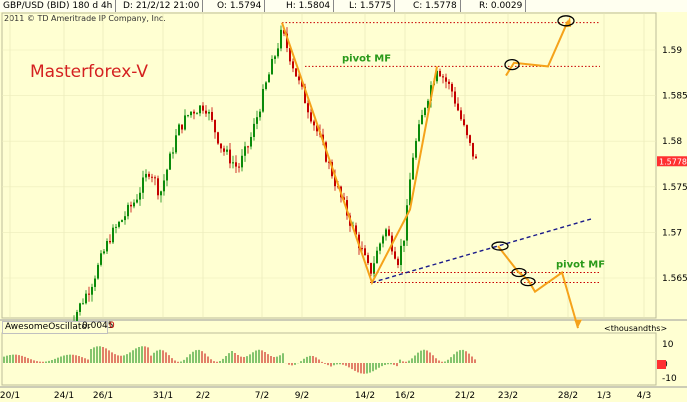  I want to click on y-tick-label: 1.58, so click(672, 142).